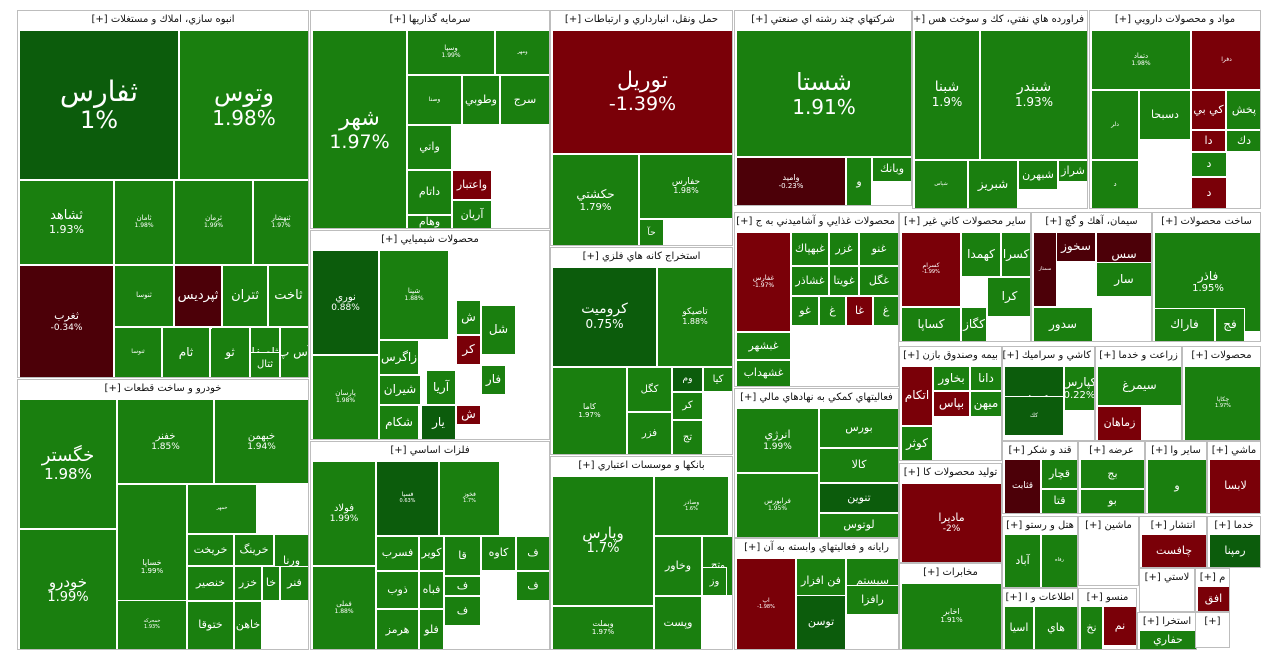  I want to click on stock-tile: شراز, so click(1072, 171).